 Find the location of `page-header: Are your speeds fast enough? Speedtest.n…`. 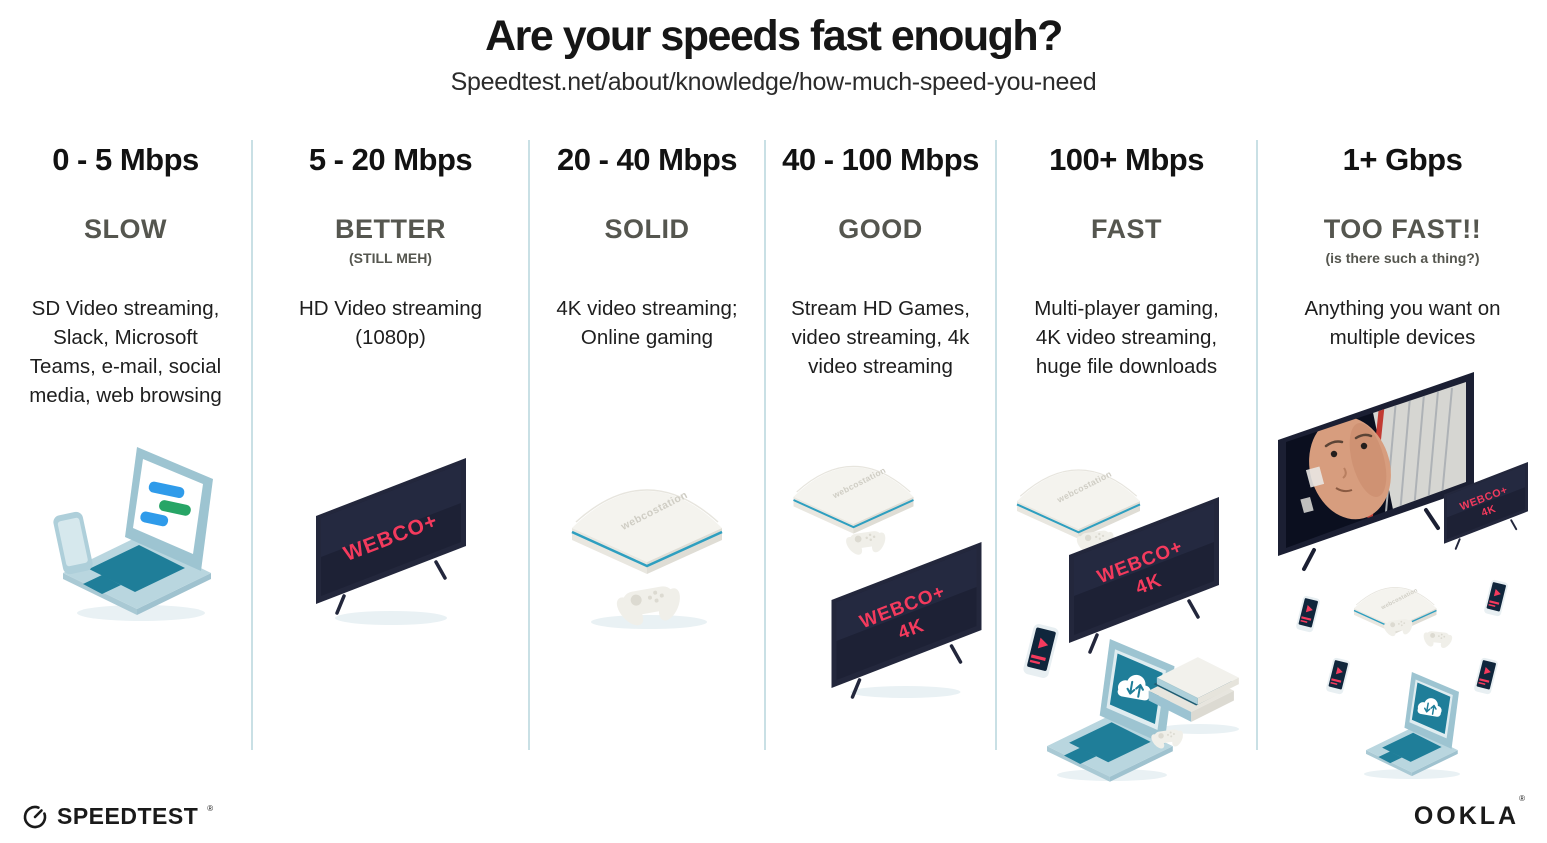

page-header: Are your speeds fast enough? Speedtest.n… is located at coordinates (773, 48).